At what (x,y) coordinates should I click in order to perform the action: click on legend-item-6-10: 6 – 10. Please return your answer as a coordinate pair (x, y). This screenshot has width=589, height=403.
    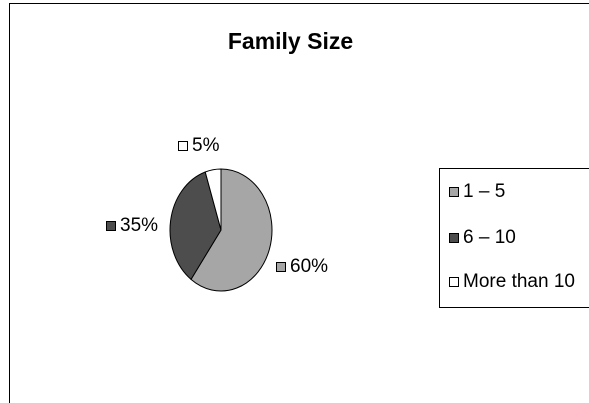
    Looking at the image, I should click on (482, 238).